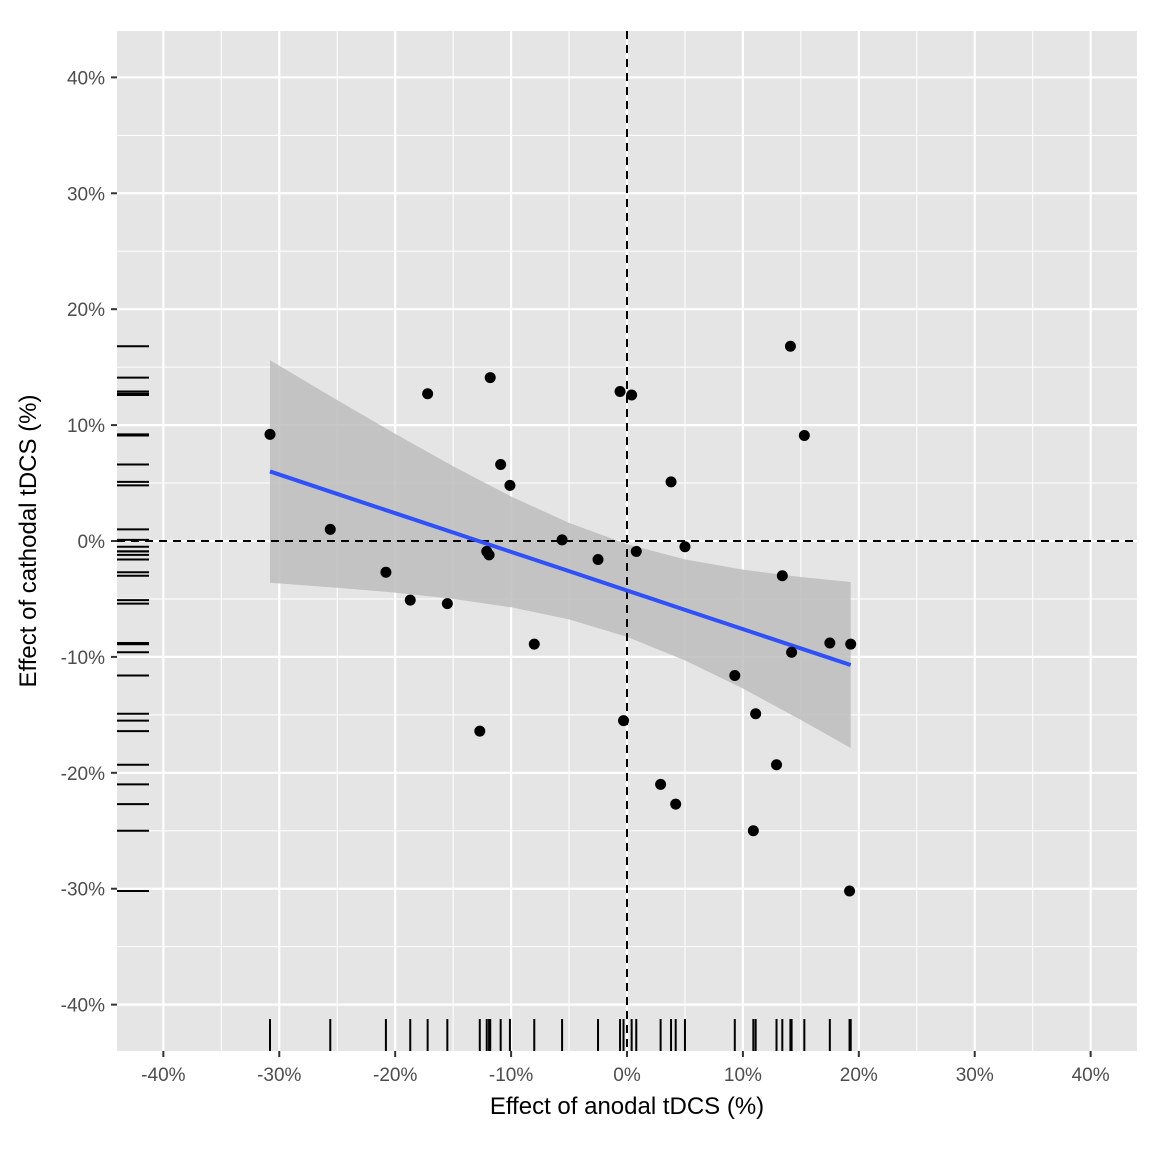 Image resolution: width=1152 pixels, height=1152 pixels. Describe the element at coordinates (86, 426) in the screenshot. I see `y-tick-label: 10%` at that location.